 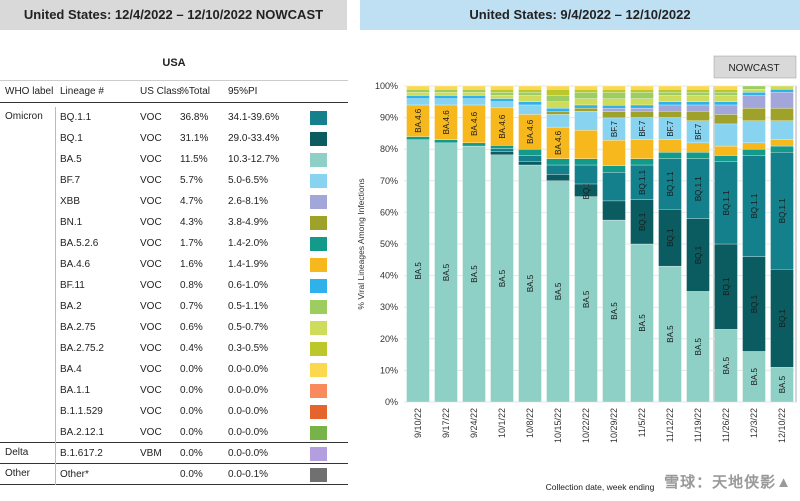 What do you see at coordinates (386, 86) in the screenshot?
I see `y-tick-label: 100%` at bounding box center [386, 86].